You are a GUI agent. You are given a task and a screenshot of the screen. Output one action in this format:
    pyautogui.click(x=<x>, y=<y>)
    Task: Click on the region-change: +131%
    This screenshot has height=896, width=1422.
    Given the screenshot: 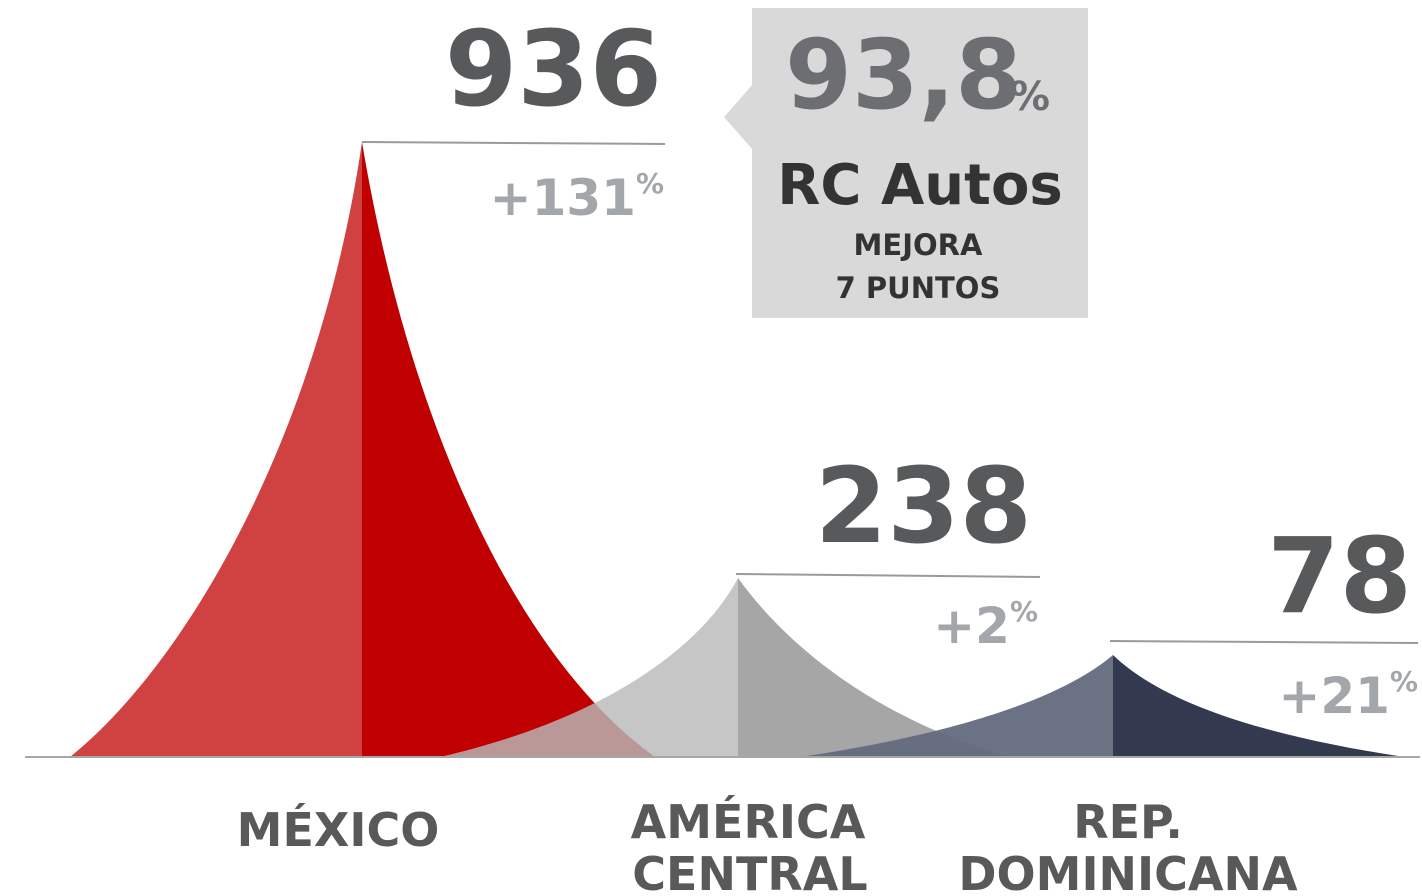 What is the action you would take?
    pyautogui.click(x=577, y=197)
    